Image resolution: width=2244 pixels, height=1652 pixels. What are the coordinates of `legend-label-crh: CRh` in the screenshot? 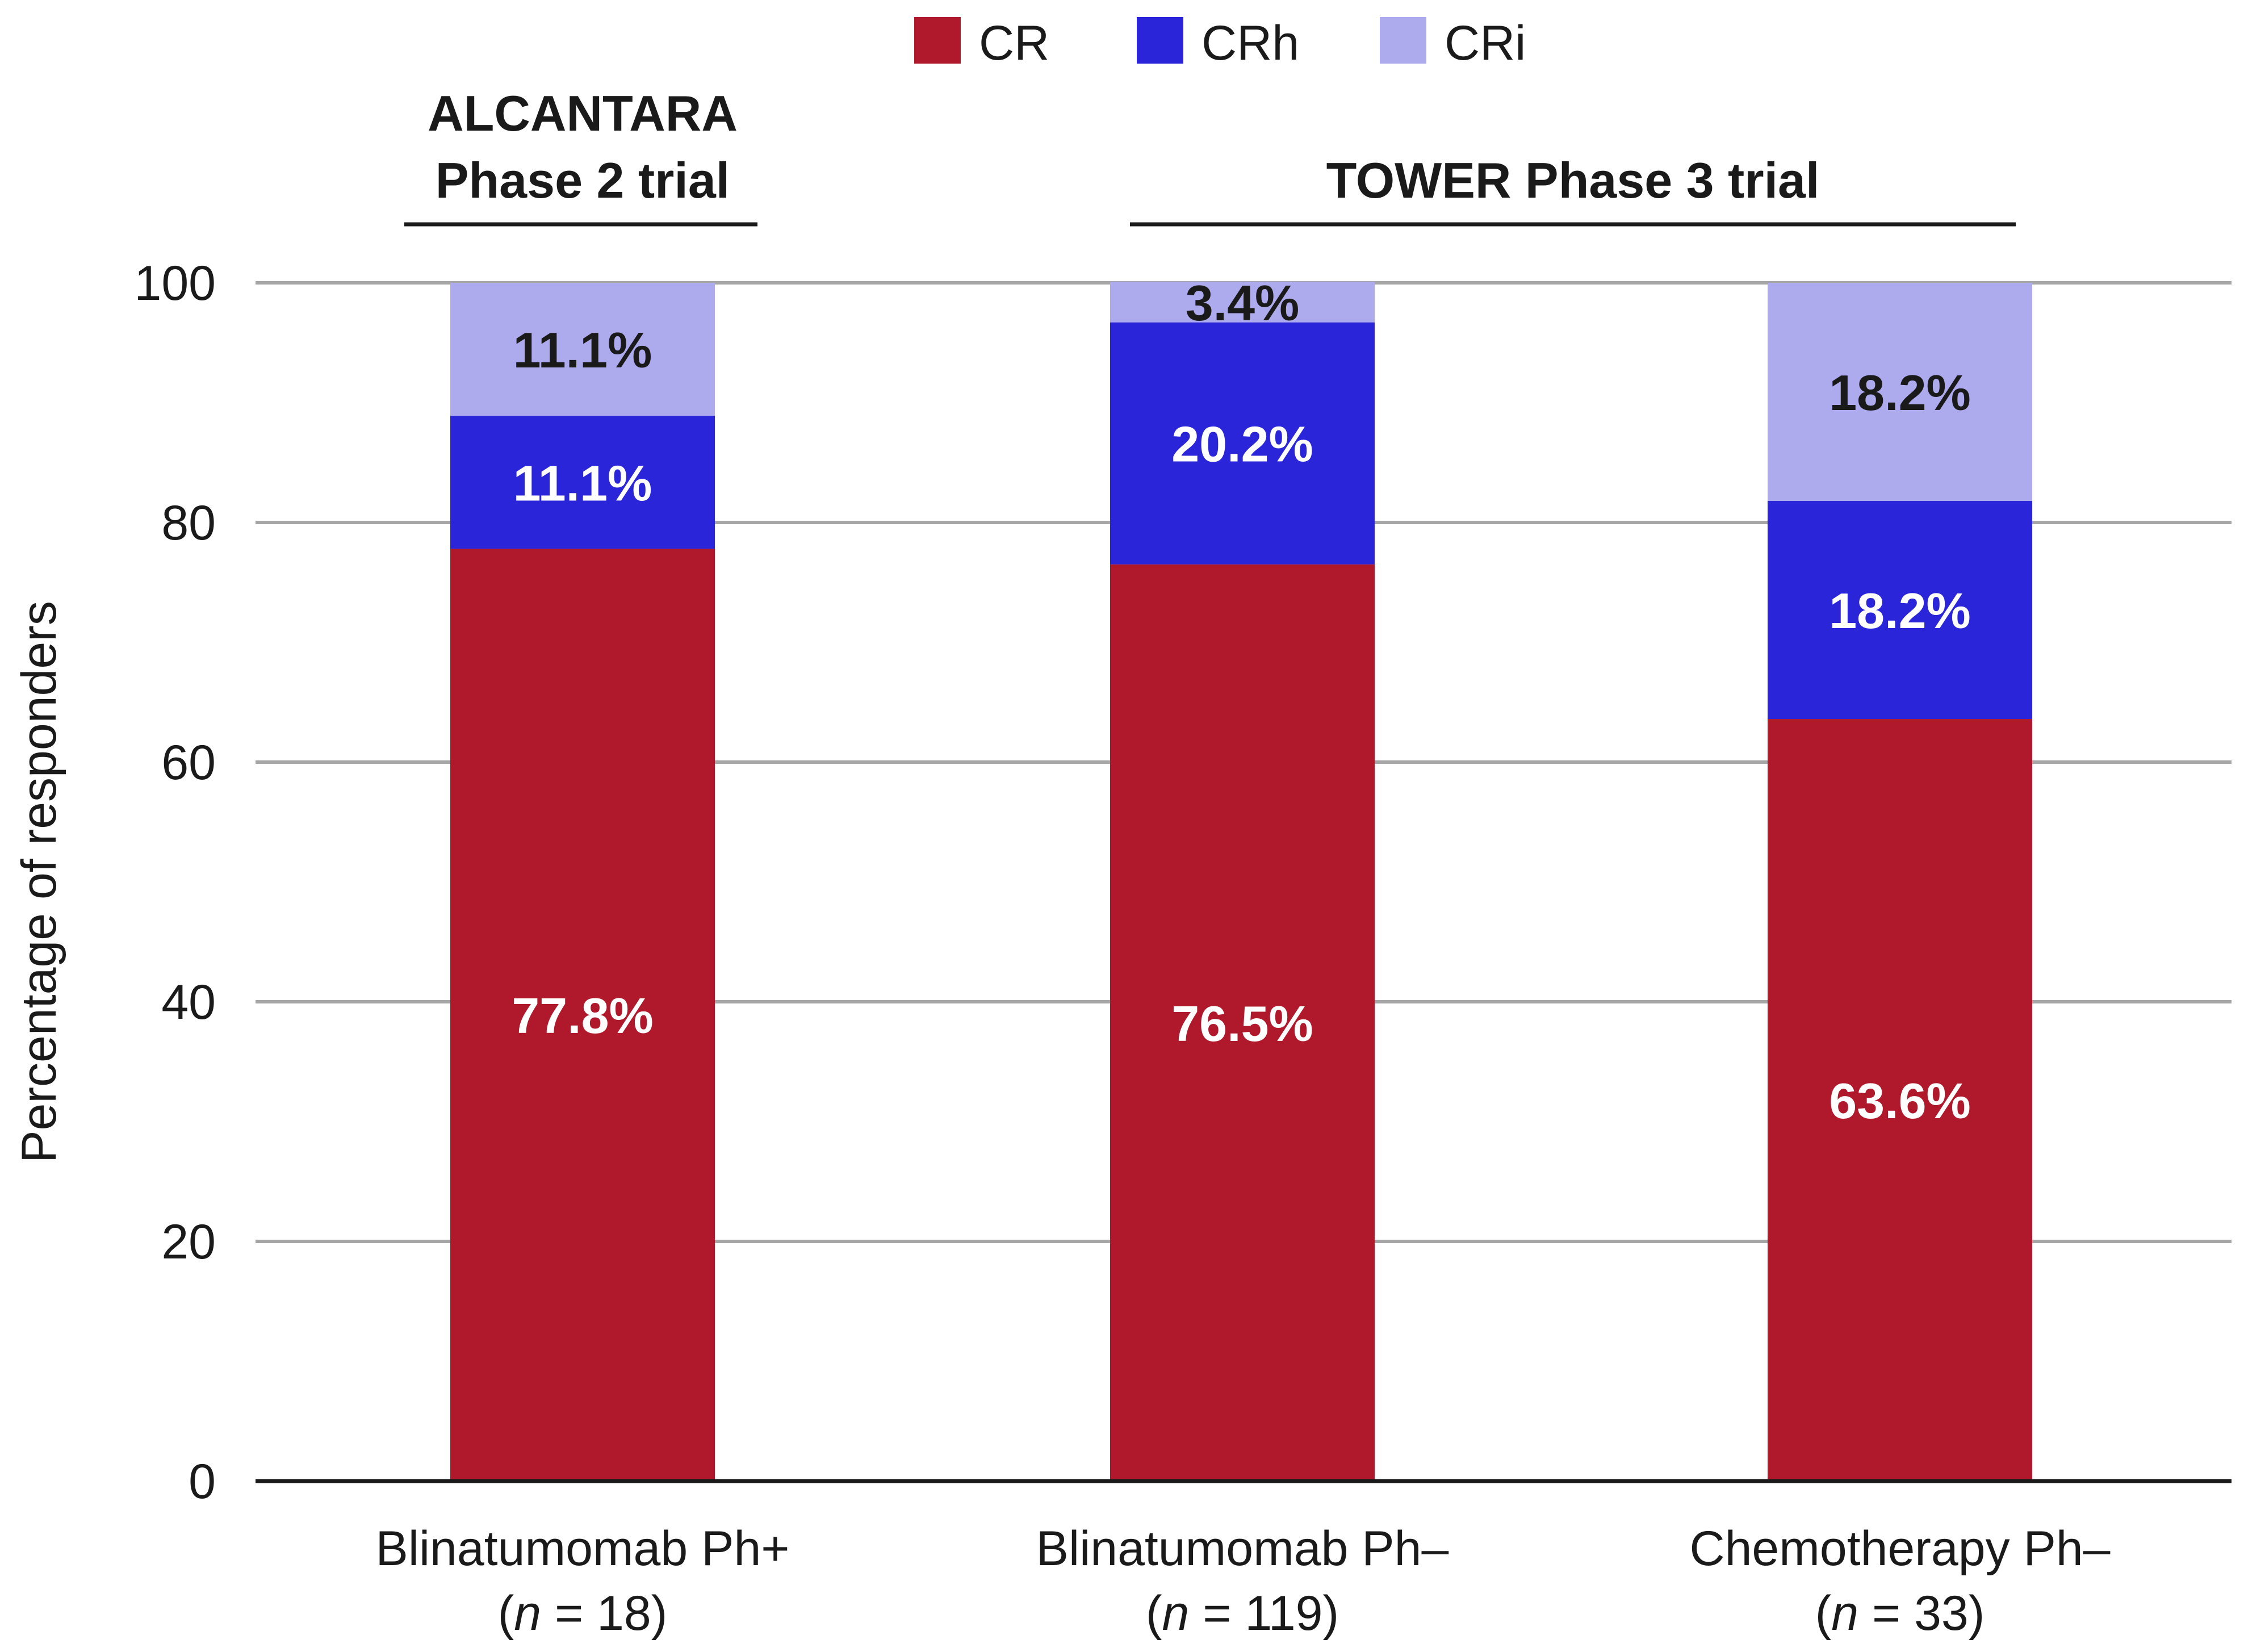 It's located at (1250, 43).